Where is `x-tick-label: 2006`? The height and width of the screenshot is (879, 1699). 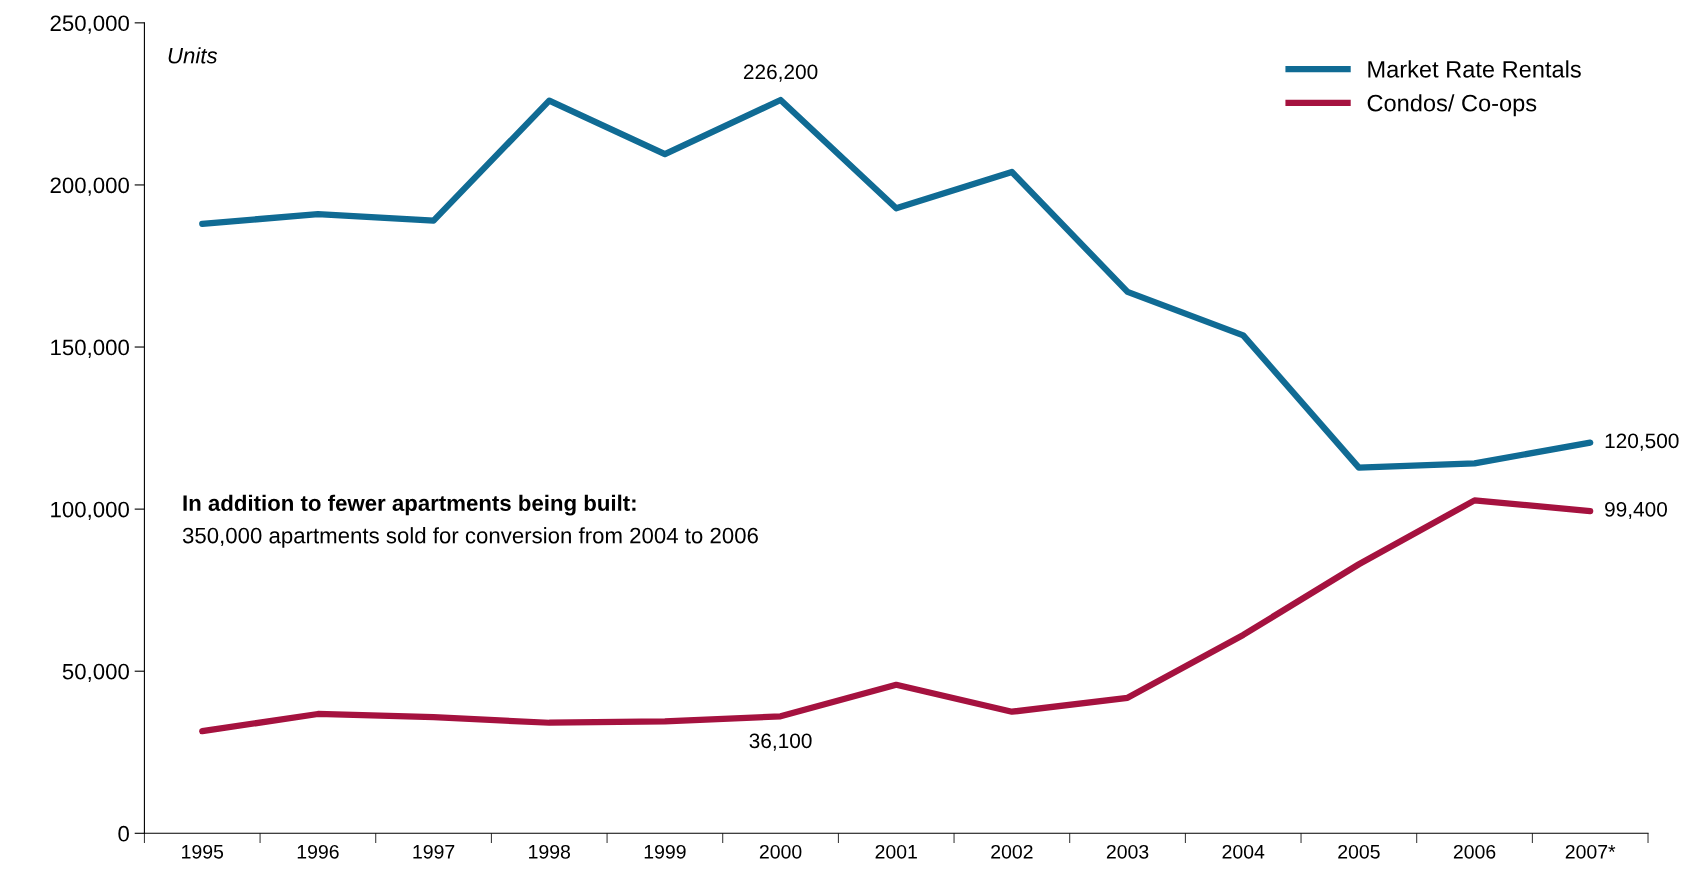 x-tick-label: 2006 is located at coordinates (1474, 851).